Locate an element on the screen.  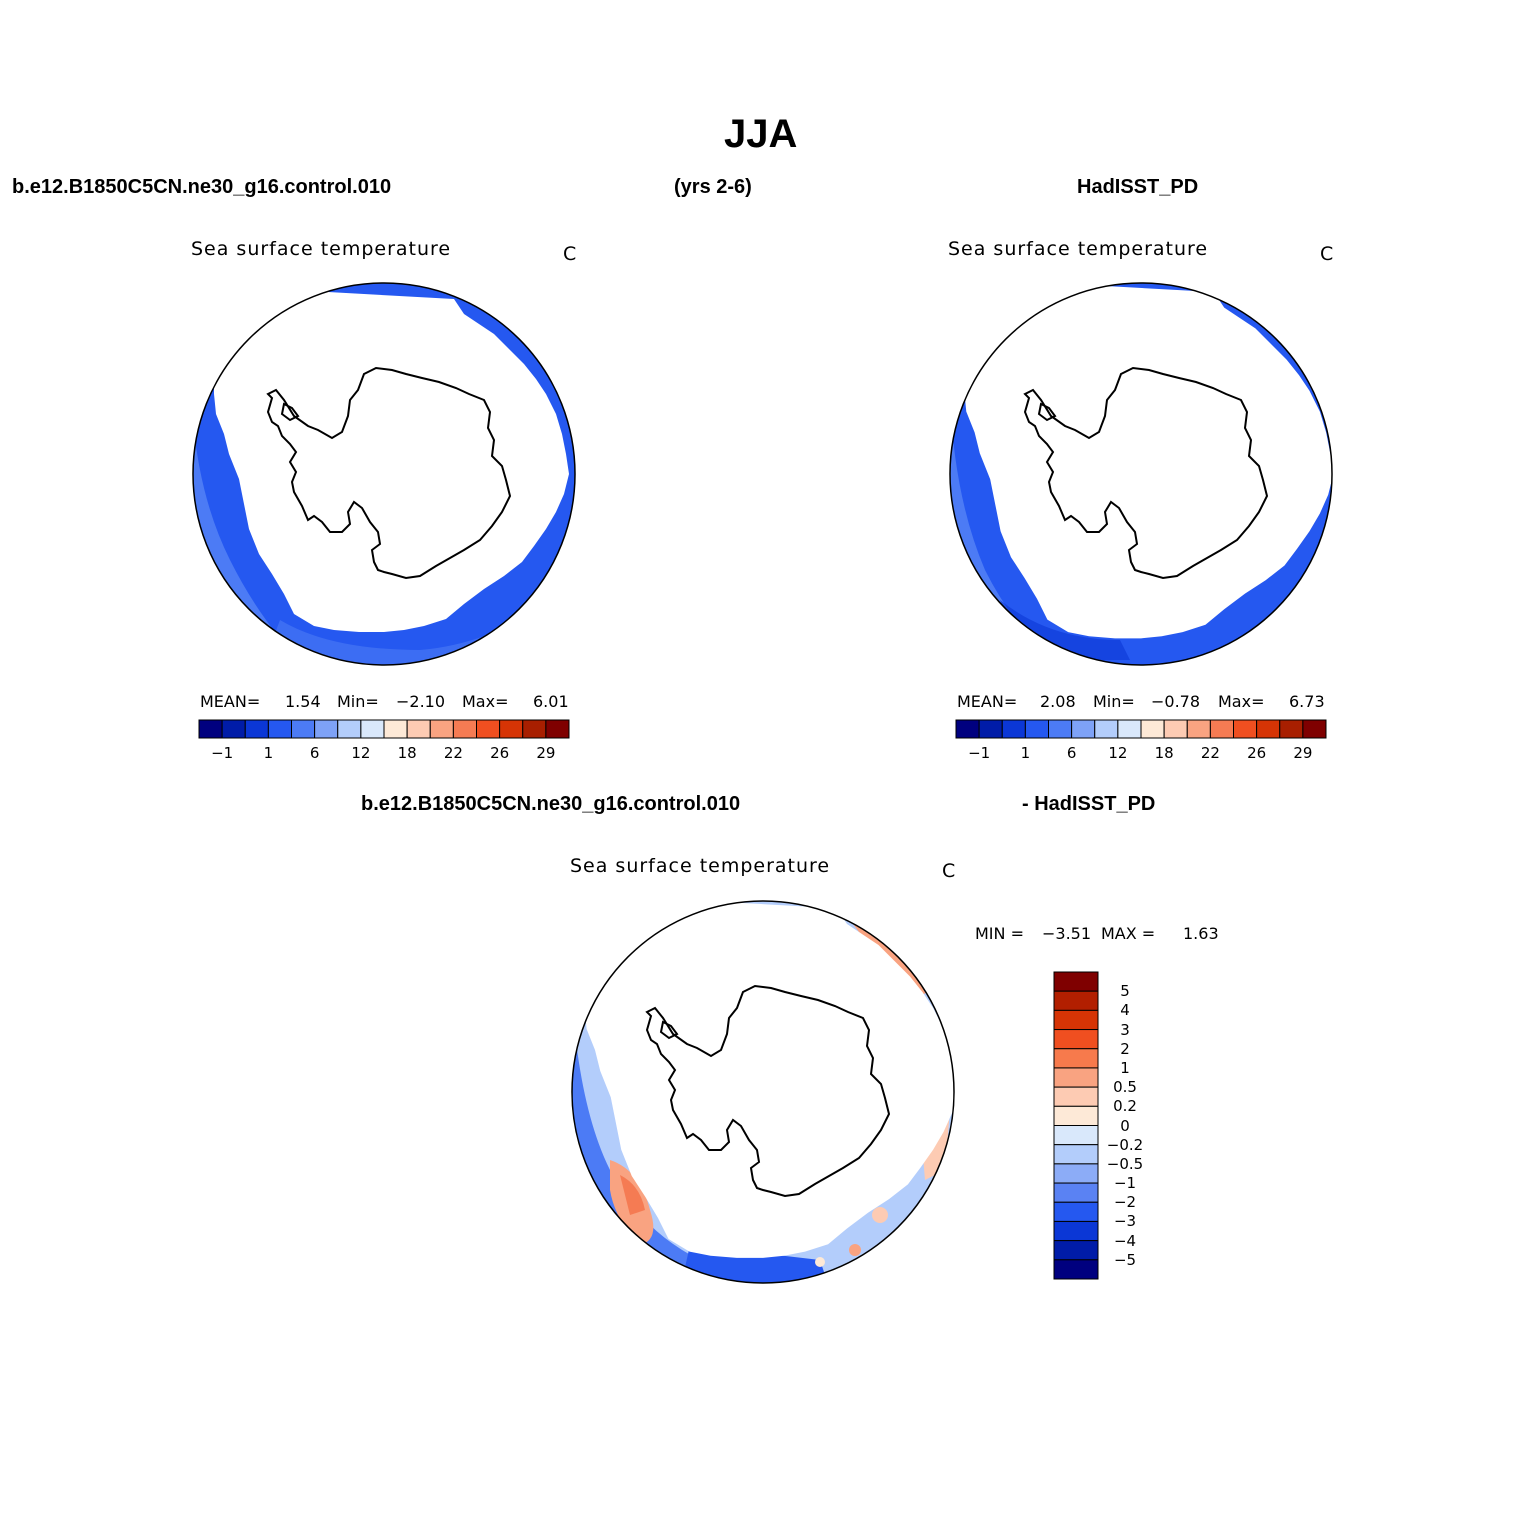
model-colorbar-tick-label: 22 is located at coordinates (453, 753).